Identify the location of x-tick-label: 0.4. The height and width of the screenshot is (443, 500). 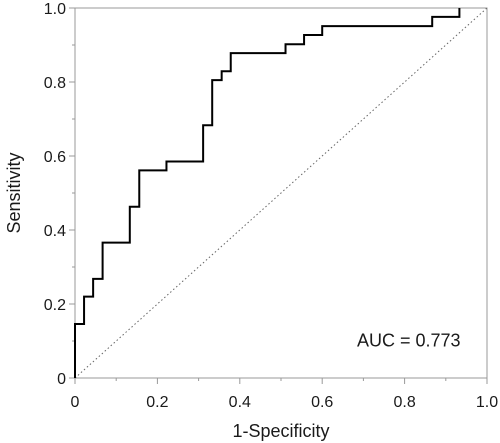
(240, 402).